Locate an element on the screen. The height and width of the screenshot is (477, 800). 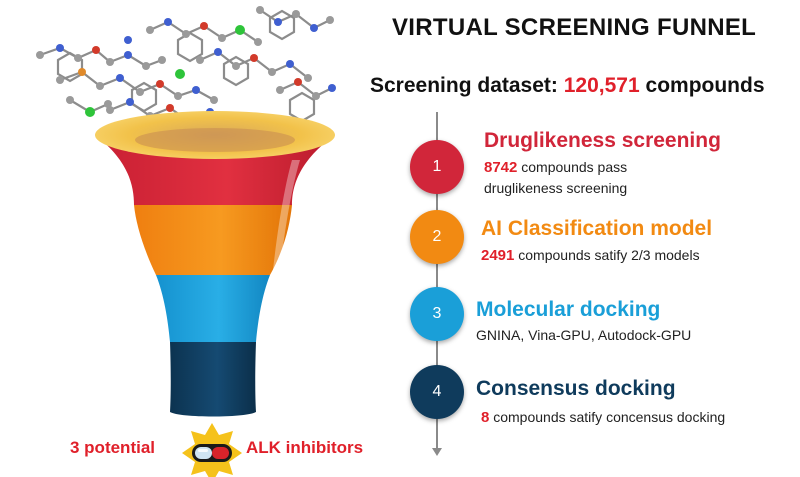
step-1-desc-line2: druglikeness screening is located at coordinates (556, 188).